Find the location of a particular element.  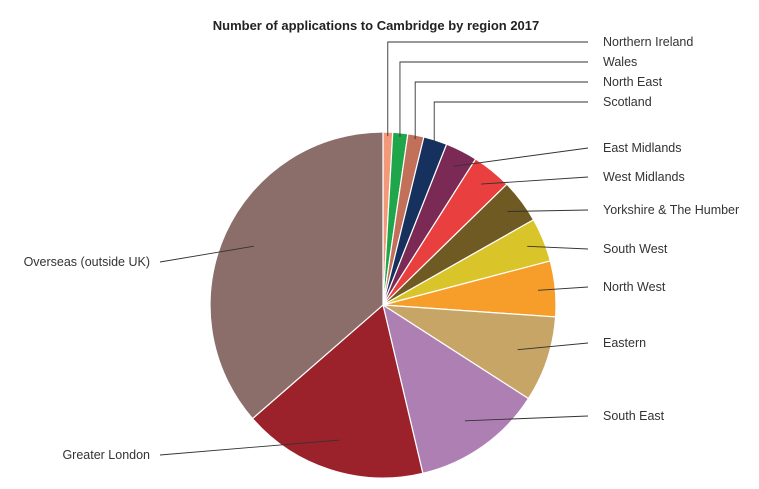

leader-south-west is located at coordinates (558, 247).